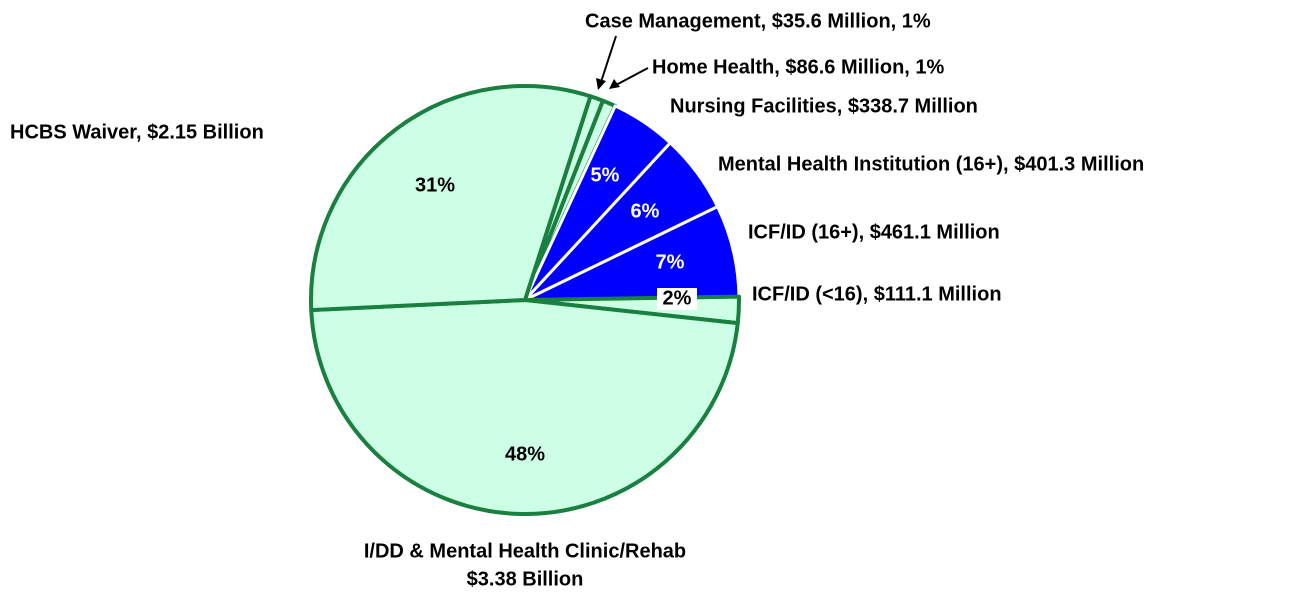 Image resolution: width=1299 pixels, height=595 pixels. Describe the element at coordinates (758, 21) in the screenshot. I see `category-label: Case Management, $35.6 Million, 1%` at that location.